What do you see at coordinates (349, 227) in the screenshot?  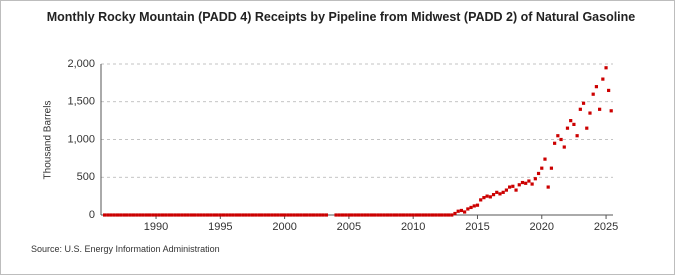 I see `x-tick-label: 2005` at bounding box center [349, 227].